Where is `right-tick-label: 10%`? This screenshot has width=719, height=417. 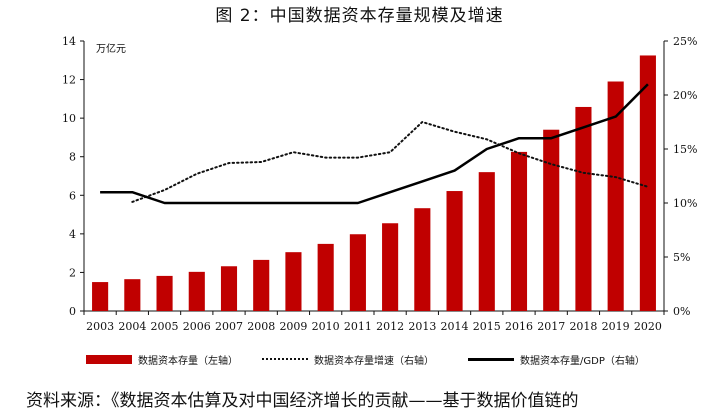
right-tick-label: 10% is located at coordinates (685, 203).